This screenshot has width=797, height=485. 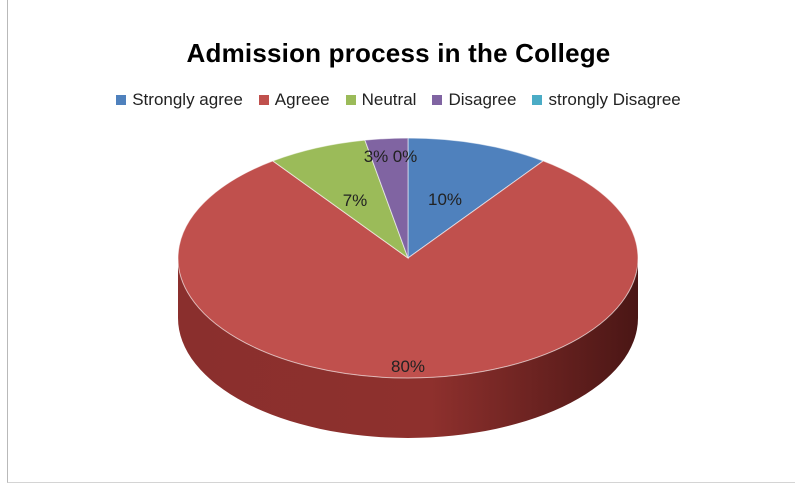 What do you see at coordinates (263, 100) in the screenshot?
I see `legend-swatch-agreee` at bounding box center [263, 100].